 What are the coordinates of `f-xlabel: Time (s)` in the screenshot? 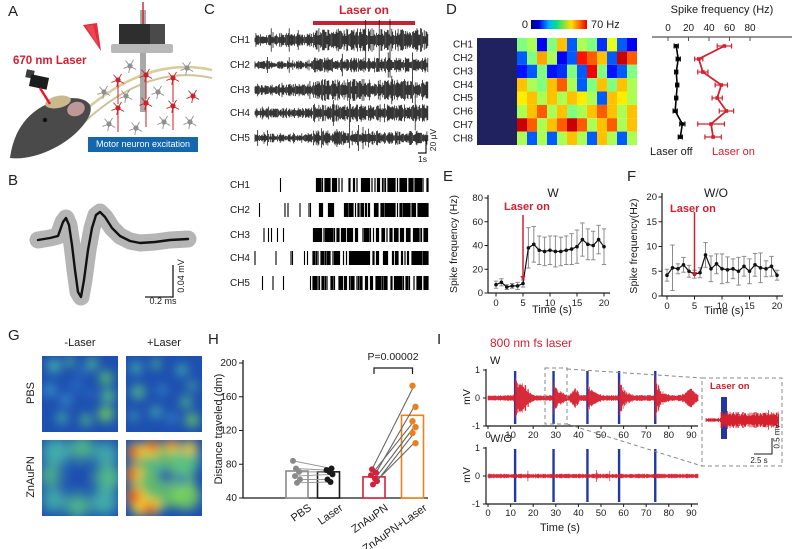 It's located at (724, 311).